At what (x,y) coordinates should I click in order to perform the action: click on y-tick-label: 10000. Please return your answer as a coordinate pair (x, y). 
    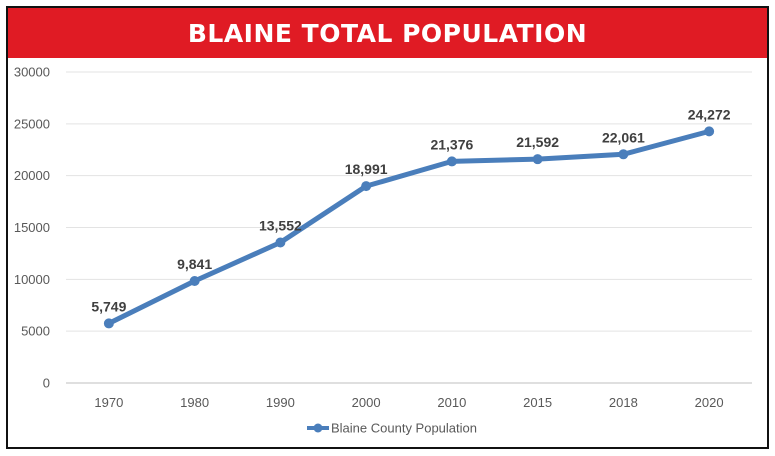
    Looking at the image, I should click on (32, 279).